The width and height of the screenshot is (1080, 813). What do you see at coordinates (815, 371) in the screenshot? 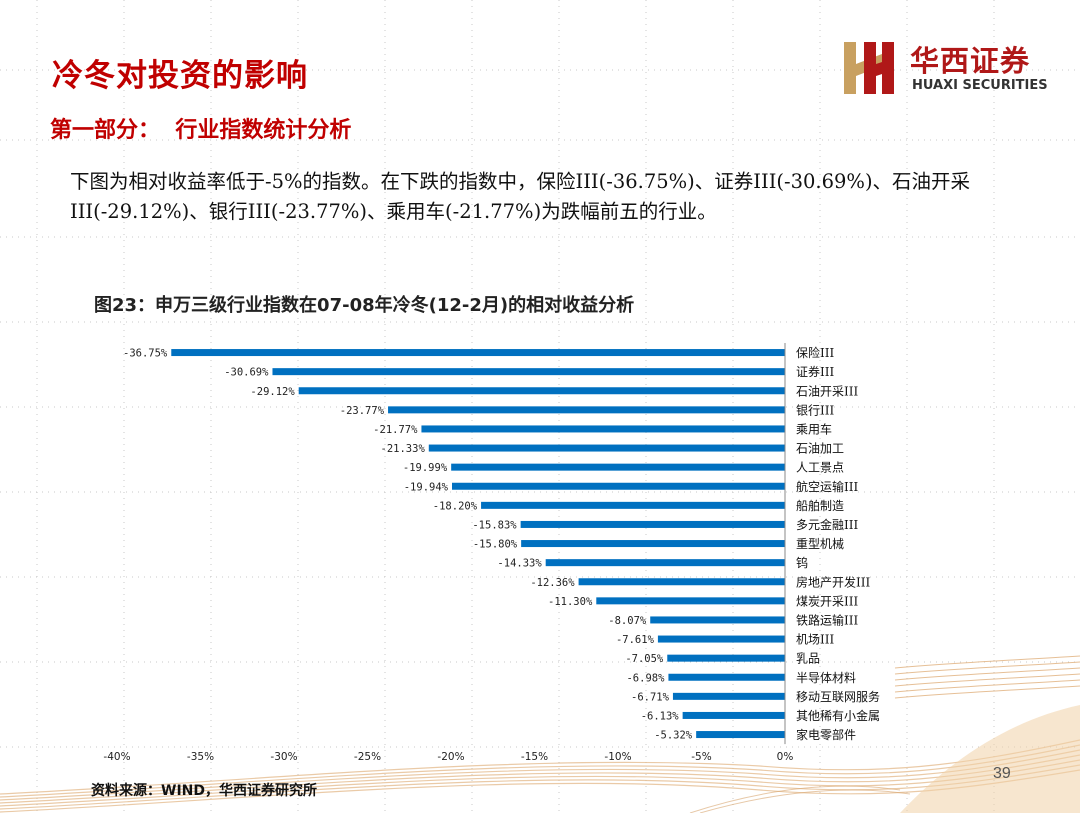
I see `category-label: 证券III` at bounding box center [815, 371].